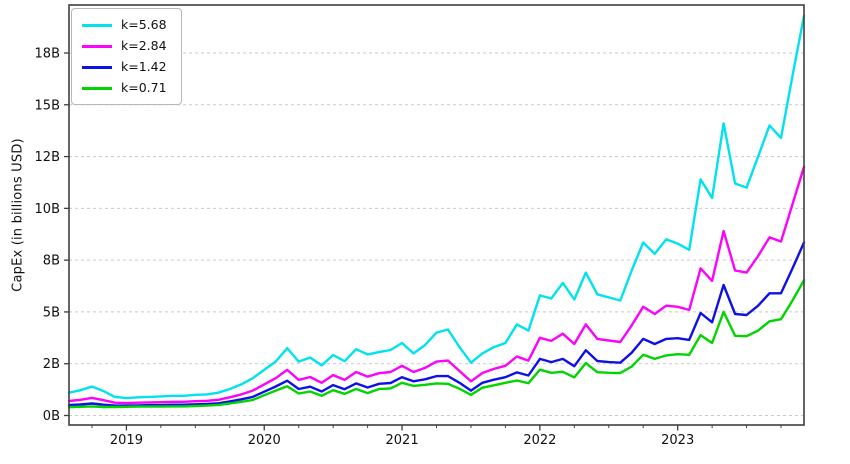 This screenshot has height=464, width=850. What do you see at coordinates (126, 440) in the screenshot?
I see `x-tick-label: 2019` at bounding box center [126, 440].